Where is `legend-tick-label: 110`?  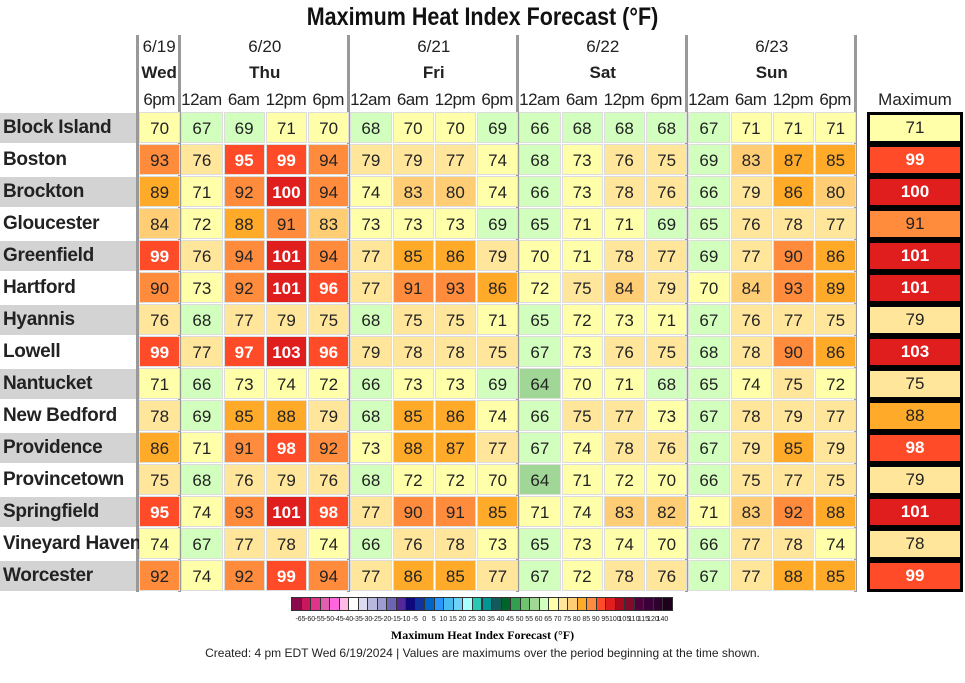
legend-tick-label: 110 is located at coordinates (634, 619).